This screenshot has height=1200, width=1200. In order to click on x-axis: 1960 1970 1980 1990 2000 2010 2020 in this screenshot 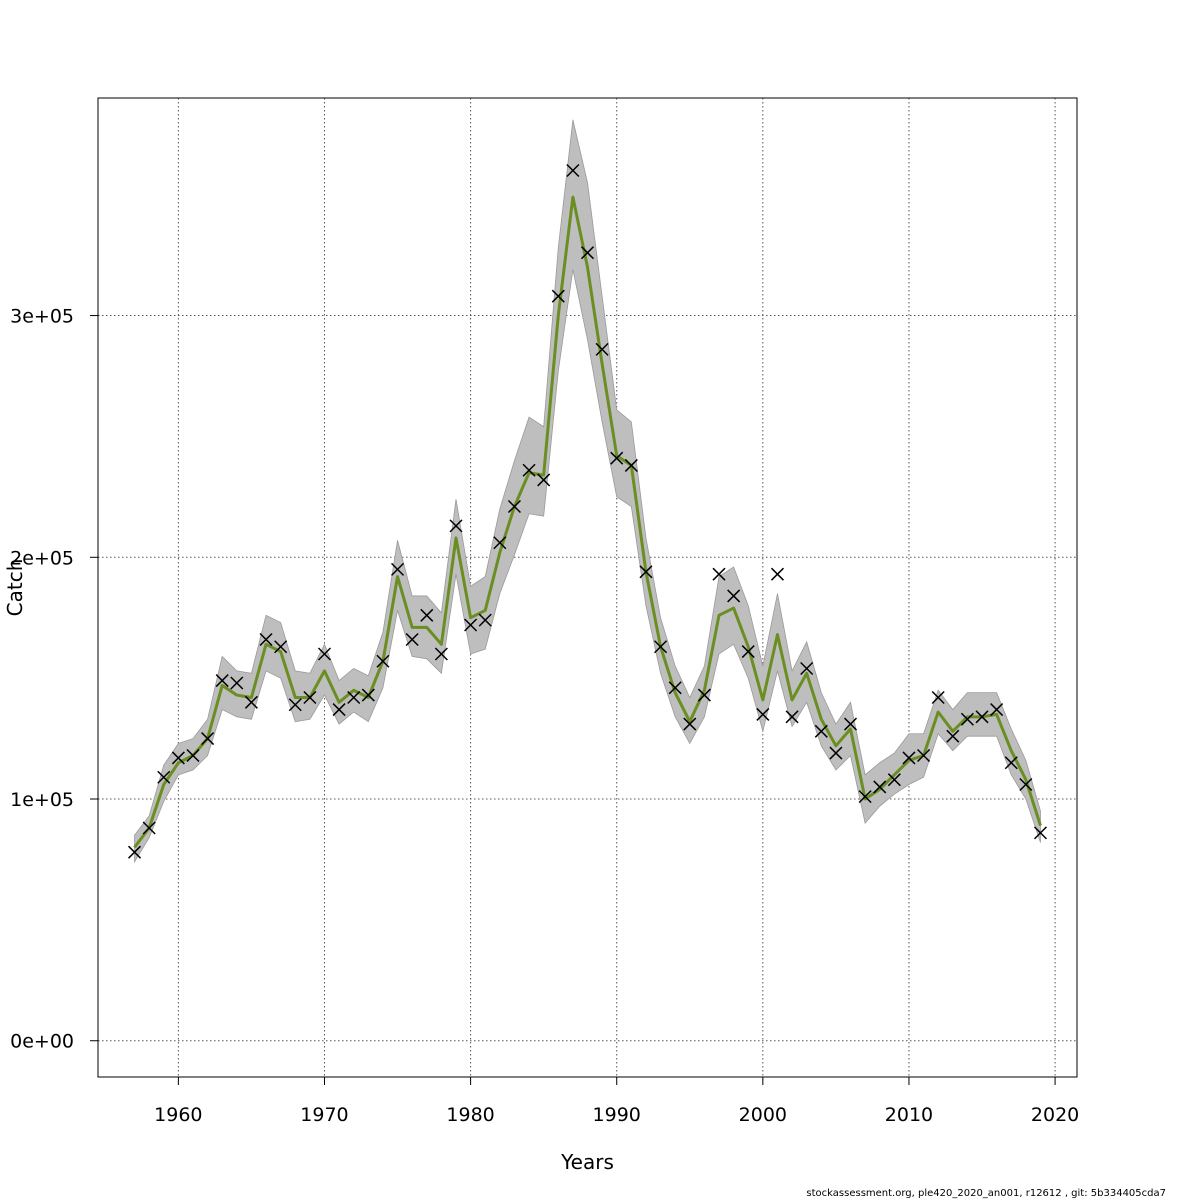, I will do `click(616, 1101)`.